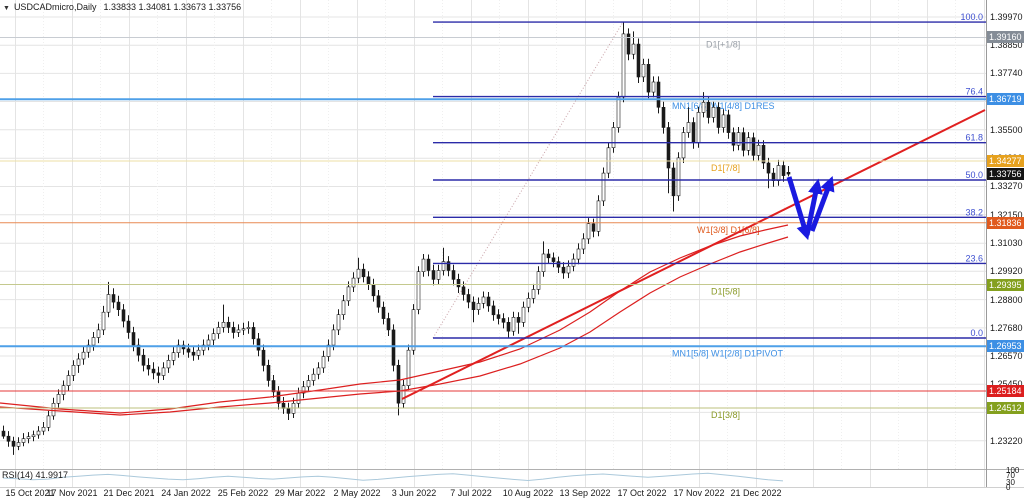 This screenshot has width=1024, height=500. Describe the element at coordinates (1006, 271) in the screenshot. I see `price-axis-label: 1.29920` at that location.